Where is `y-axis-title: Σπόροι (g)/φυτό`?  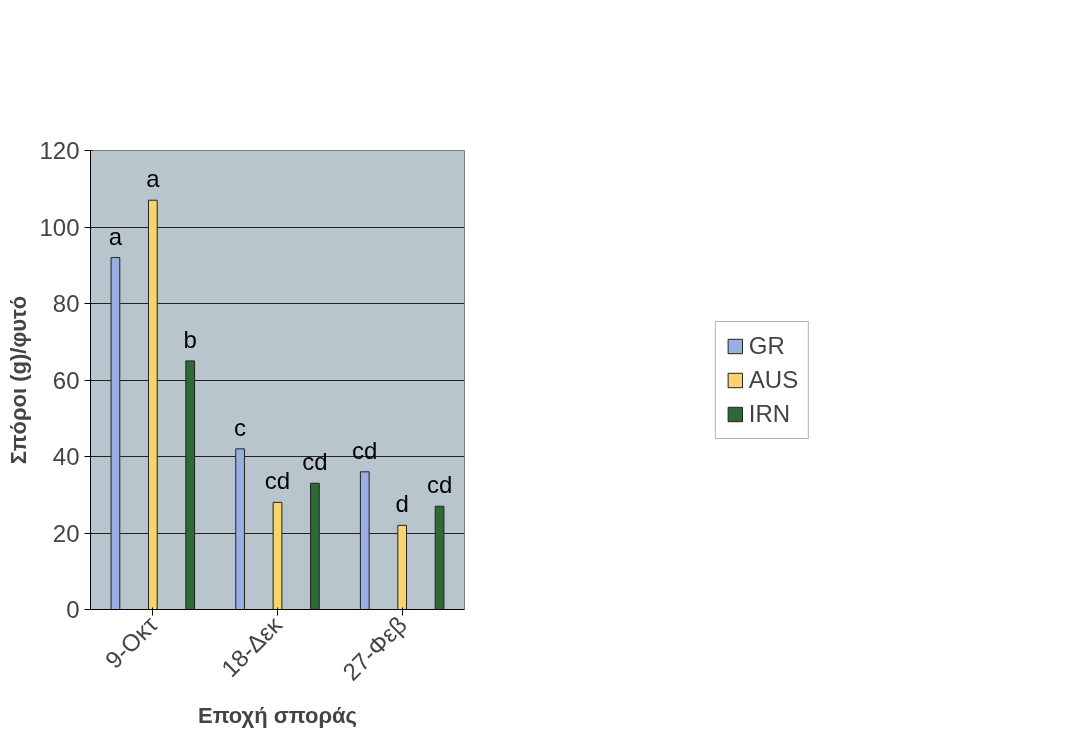 y-axis-title: Σπόροι (g)/φυτό is located at coordinates (19, 380).